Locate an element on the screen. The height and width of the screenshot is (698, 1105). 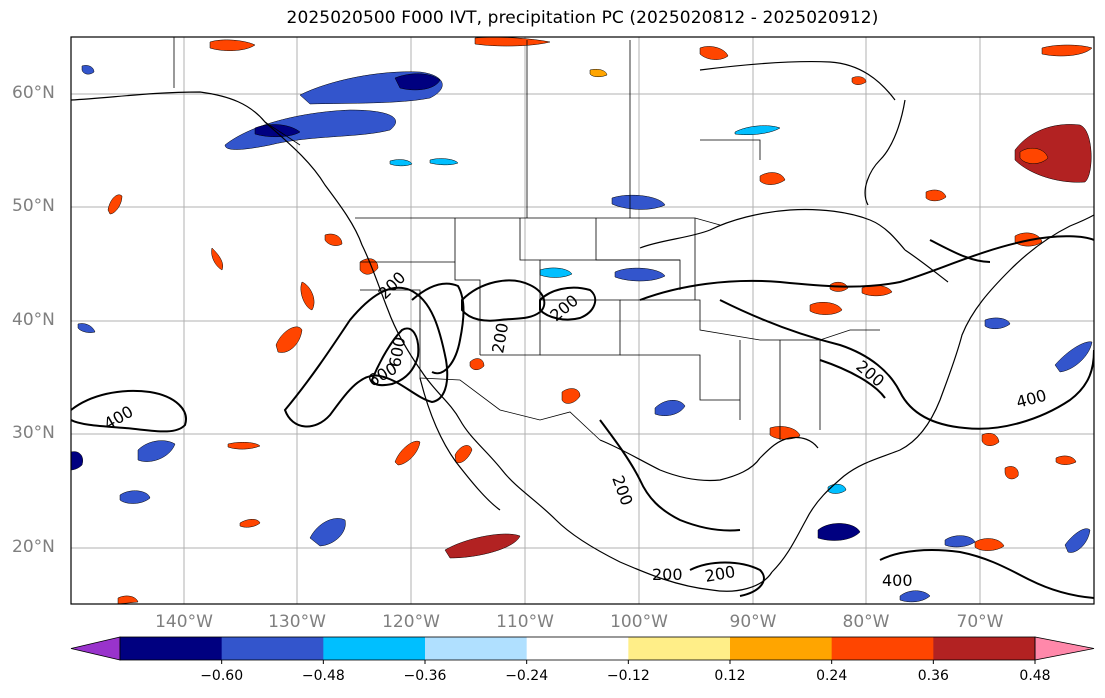
lon-label-100w: 100°W is located at coordinates (639, 622).